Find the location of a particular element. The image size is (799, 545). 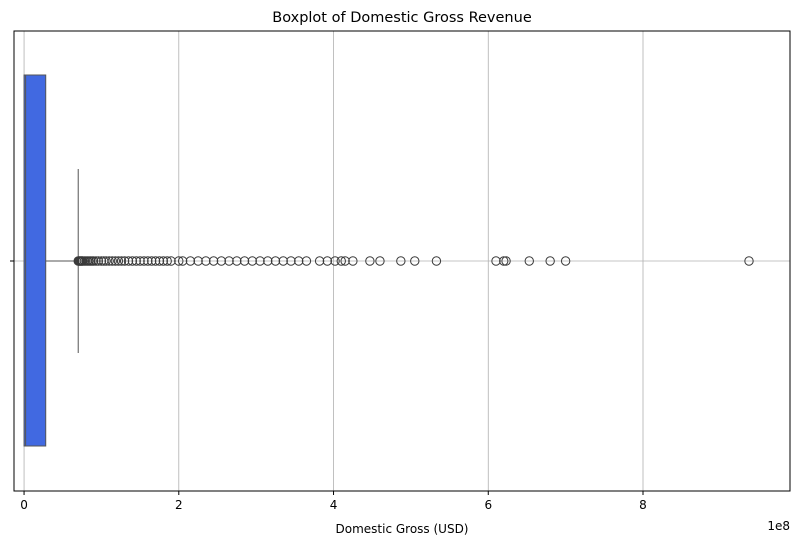

outlier-points is located at coordinates (413, 261).